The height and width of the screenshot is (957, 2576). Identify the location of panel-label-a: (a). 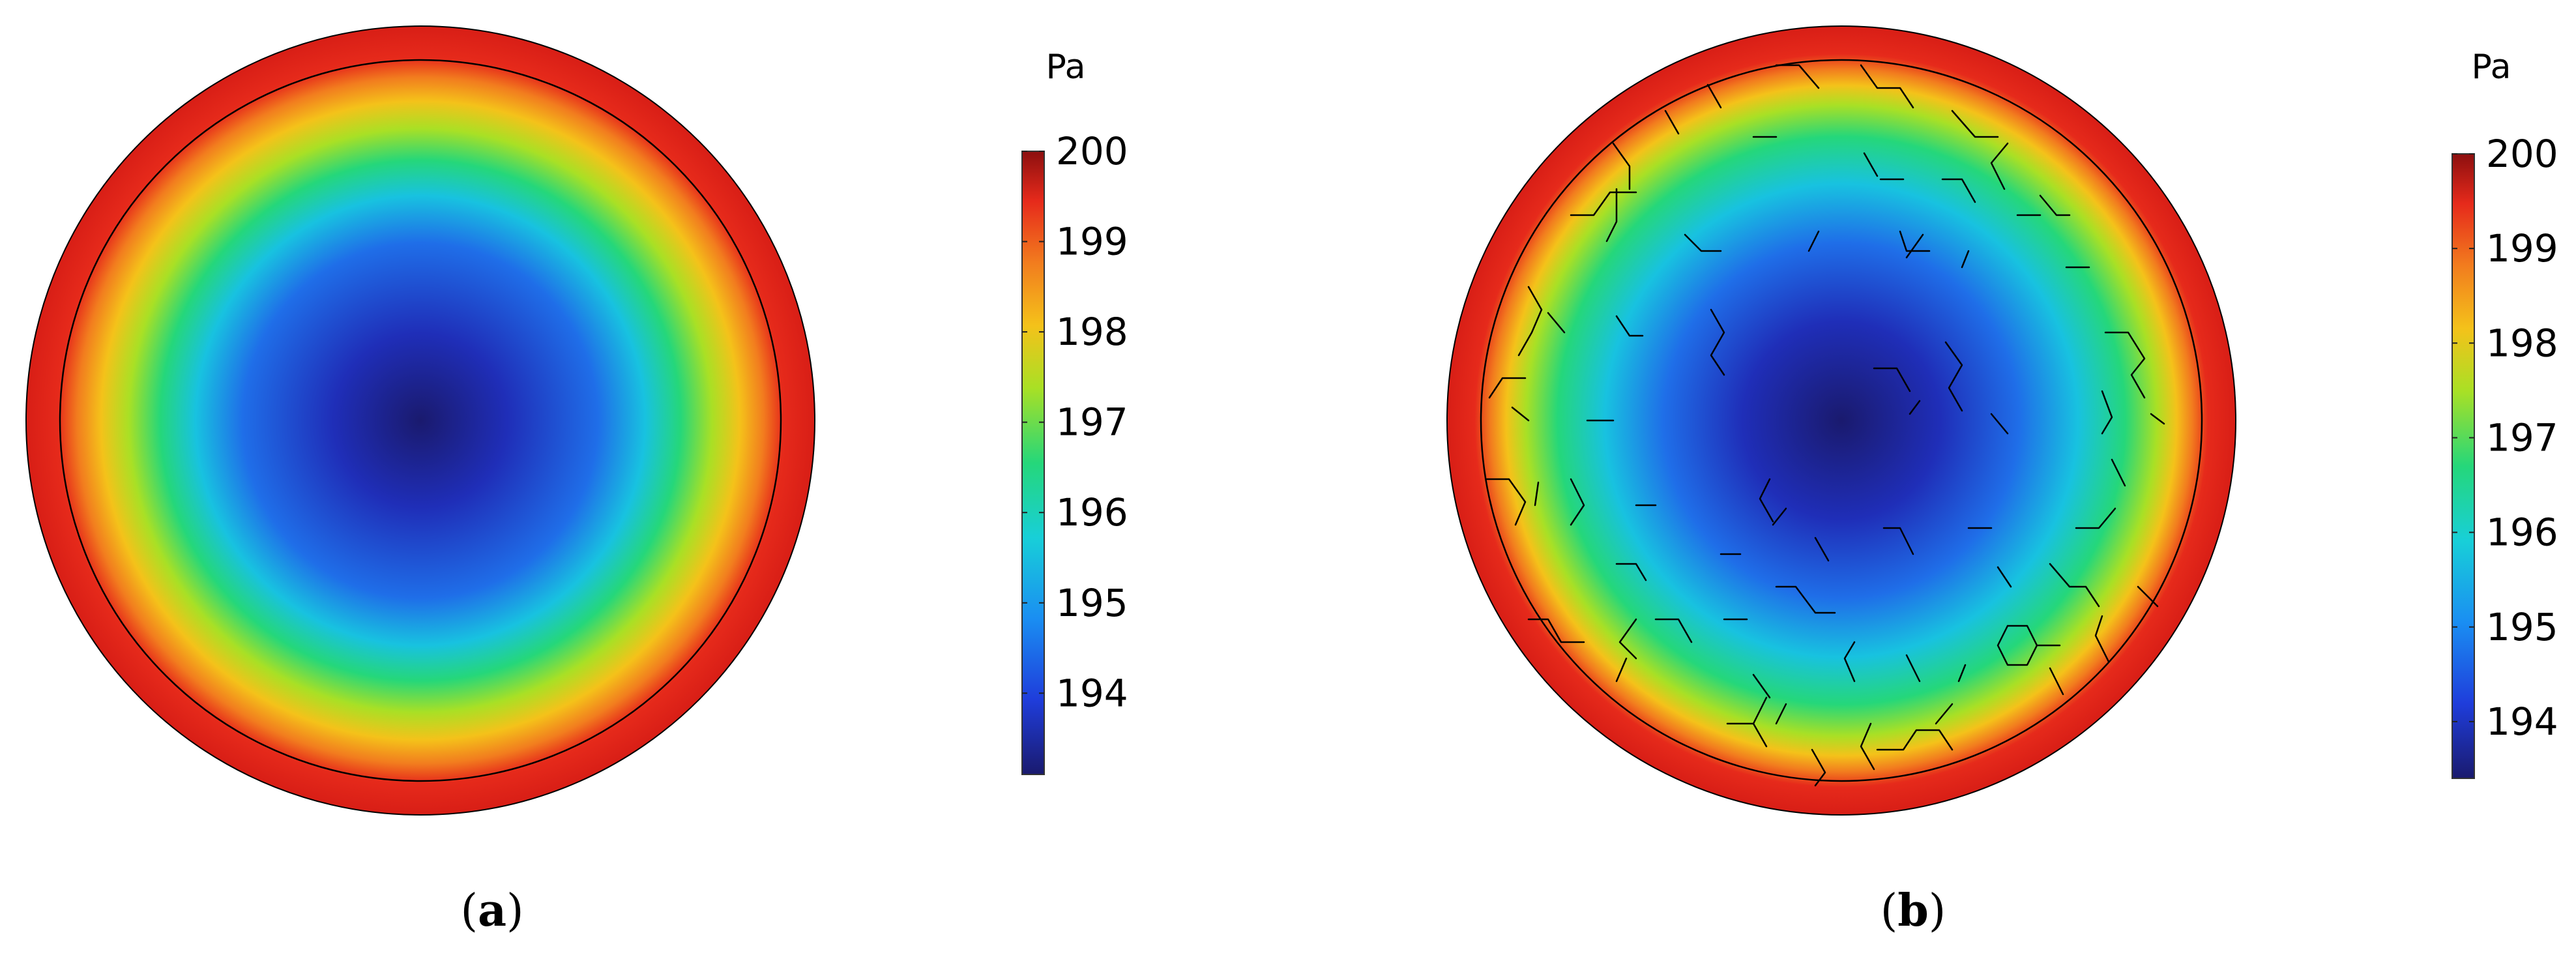
(491, 911).